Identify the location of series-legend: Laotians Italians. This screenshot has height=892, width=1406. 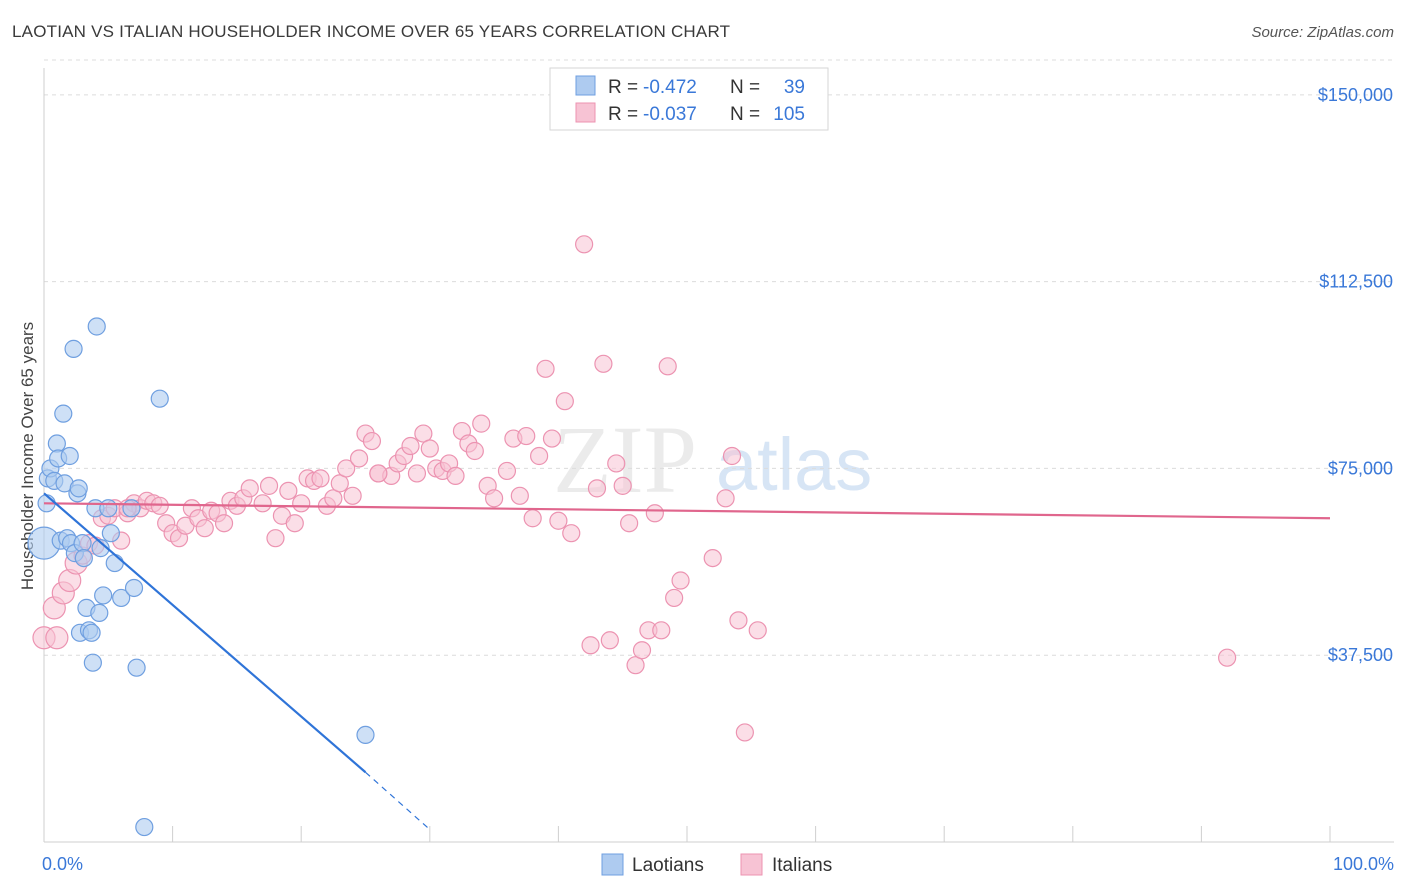
(716, 864).